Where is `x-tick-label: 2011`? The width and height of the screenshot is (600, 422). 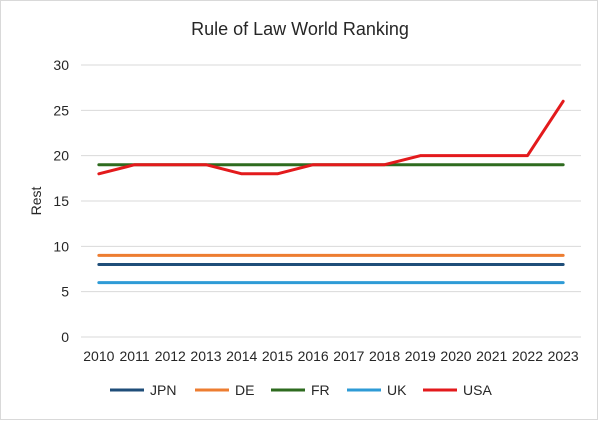 x-tick-label: 2011 is located at coordinates (135, 356).